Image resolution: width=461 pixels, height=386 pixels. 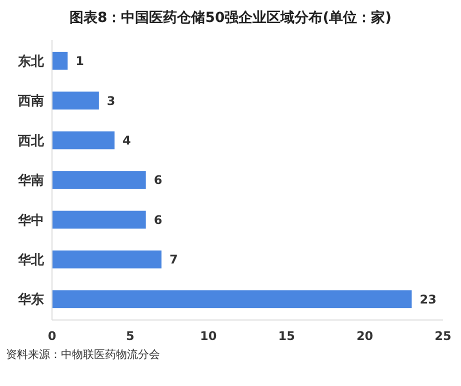 What do you see at coordinates (52, 336) in the screenshot?
I see `x-tick-label: 0` at bounding box center [52, 336].